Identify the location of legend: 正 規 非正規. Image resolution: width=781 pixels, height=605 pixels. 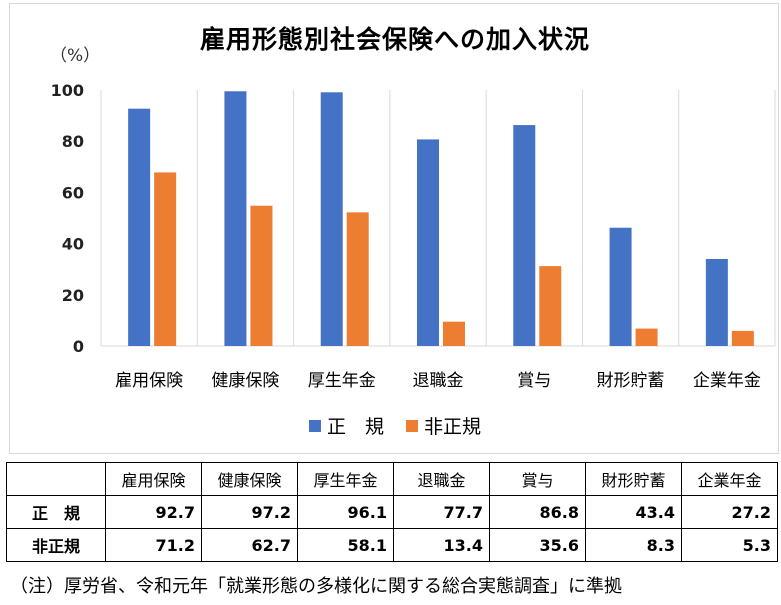
(395, 425).